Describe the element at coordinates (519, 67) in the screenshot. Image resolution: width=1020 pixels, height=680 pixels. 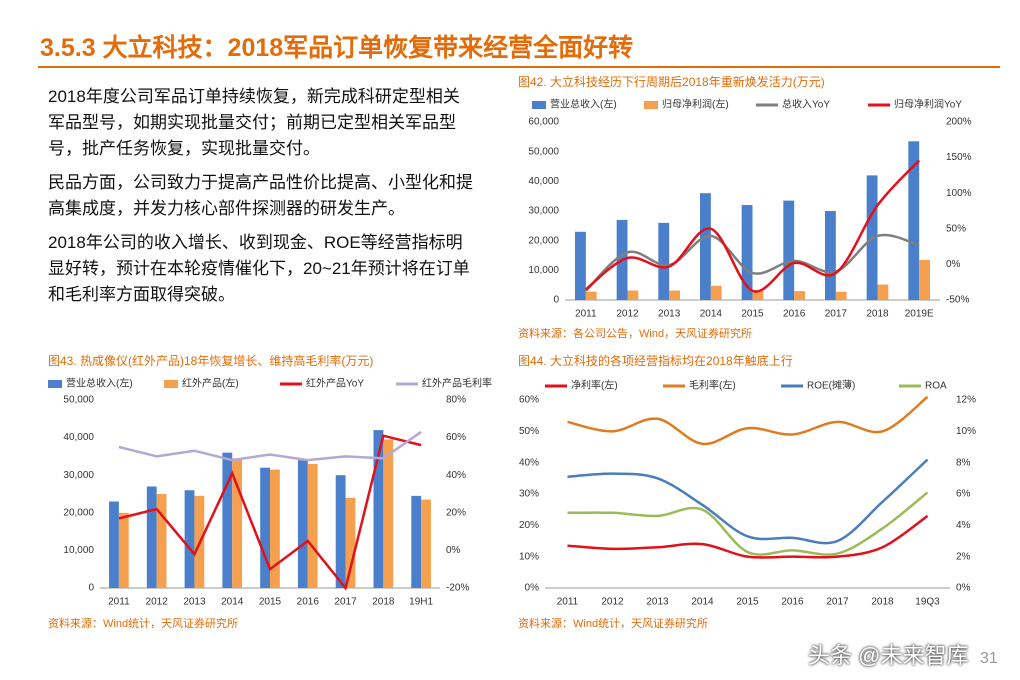
I see `title-rule` at that location.